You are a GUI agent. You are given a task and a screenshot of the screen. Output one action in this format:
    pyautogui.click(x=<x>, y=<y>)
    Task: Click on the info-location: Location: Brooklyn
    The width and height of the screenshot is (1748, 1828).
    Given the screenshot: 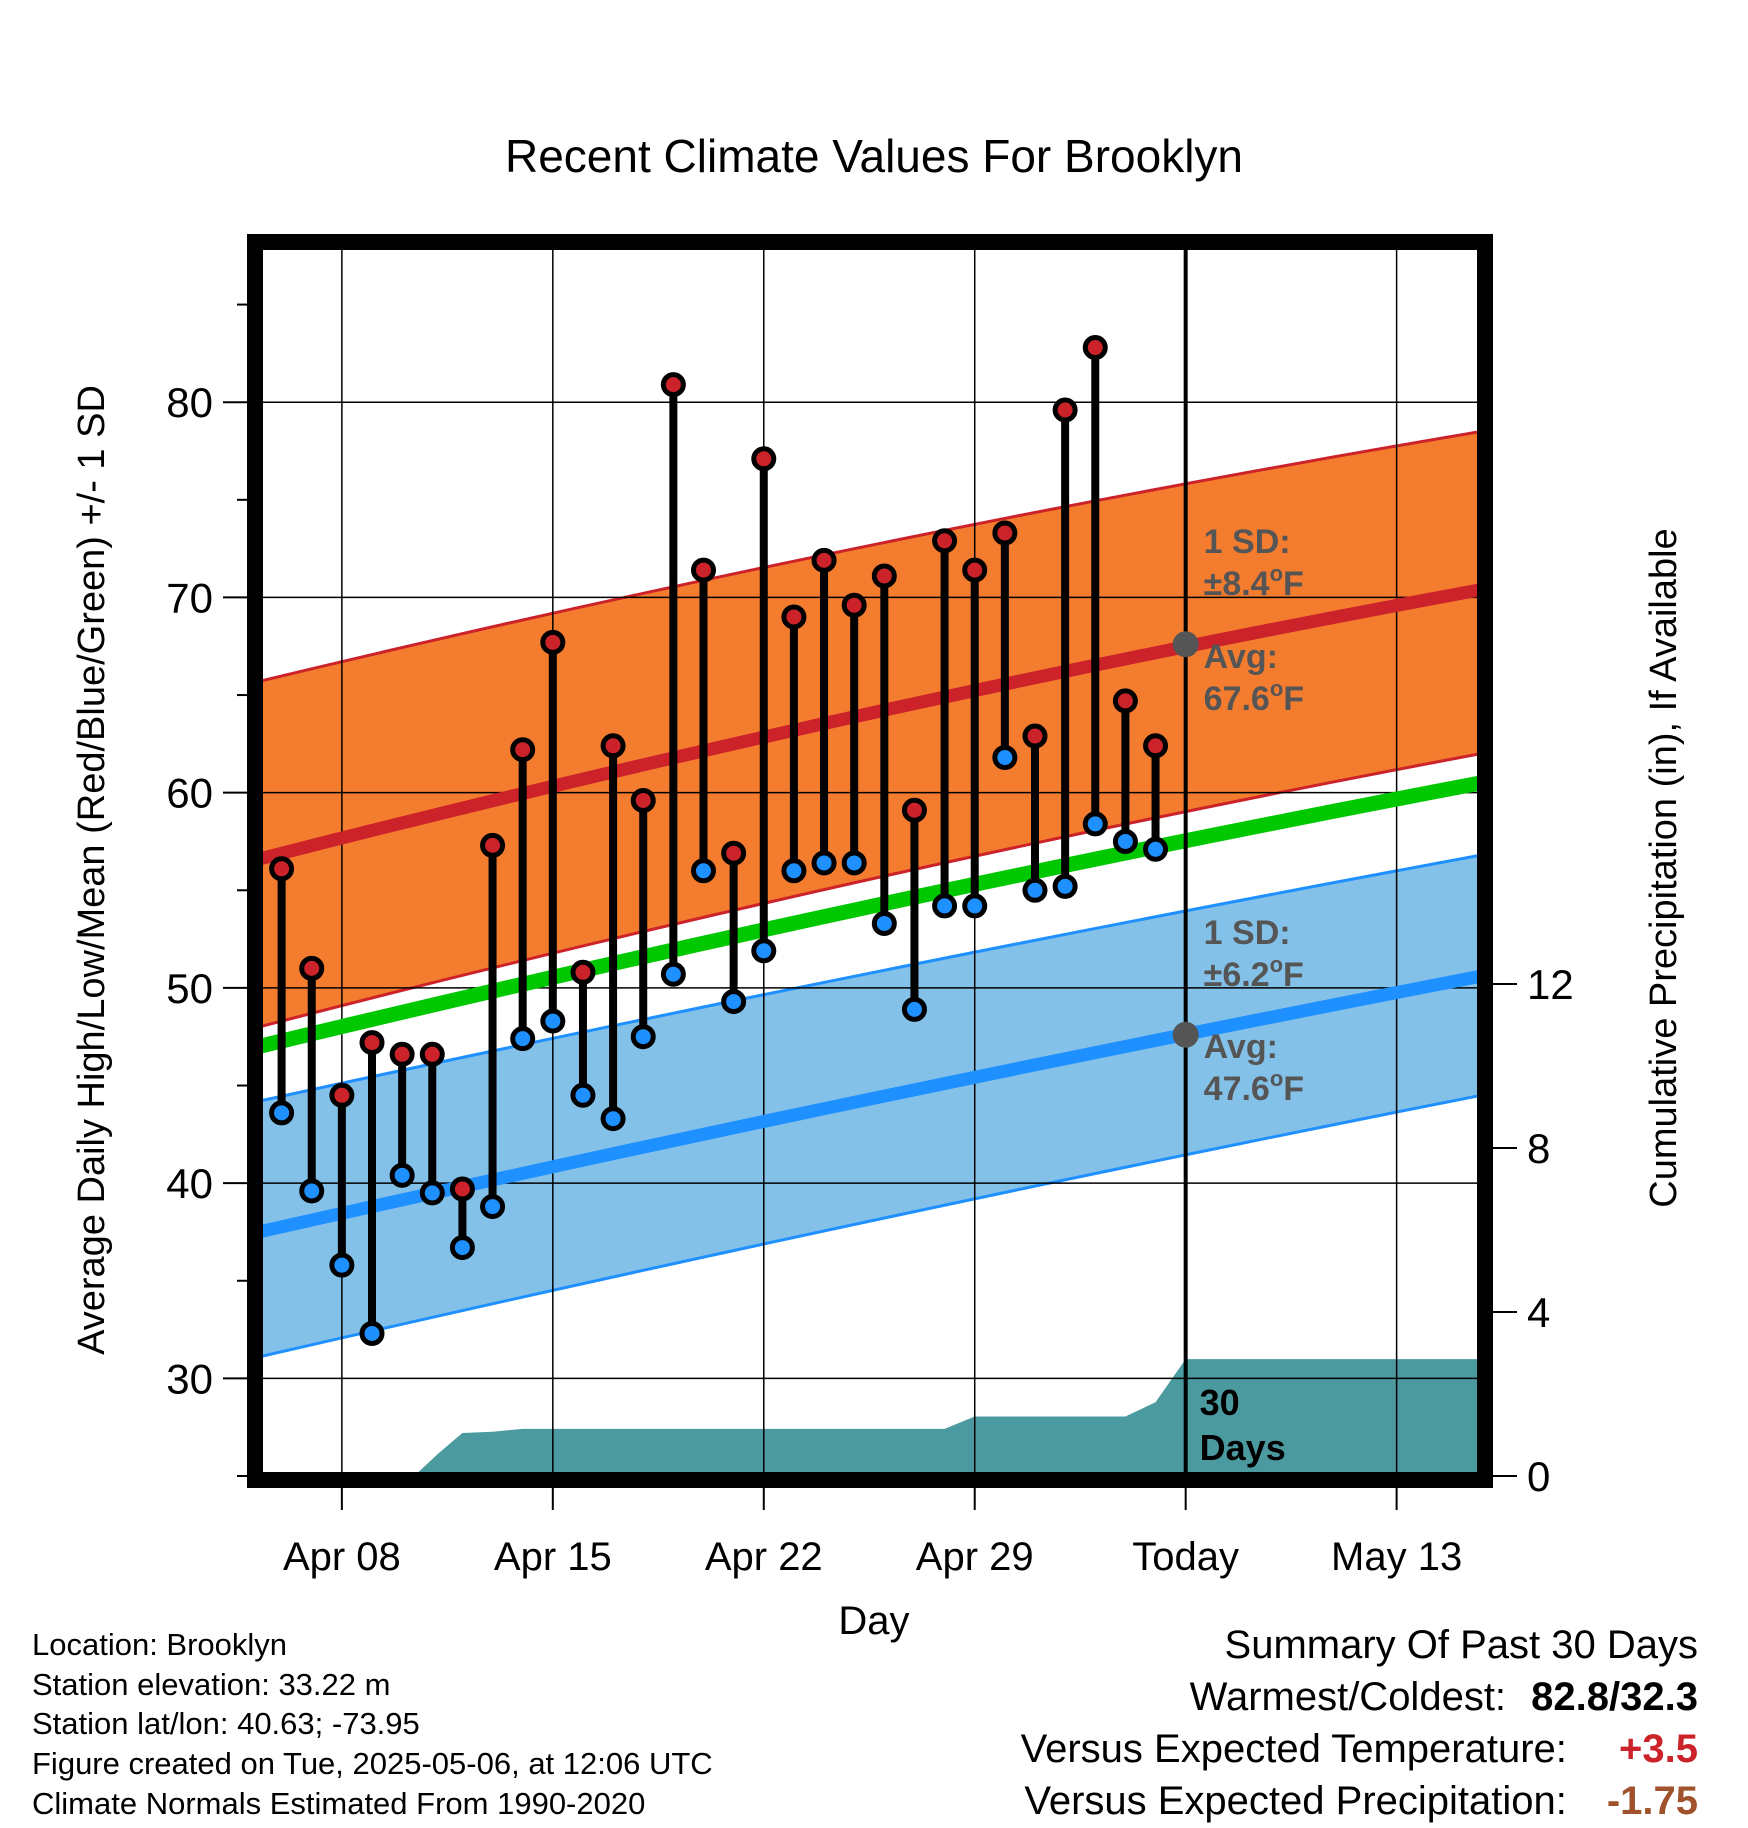 What is the action you would take?
    pyautogui.click(x=160, y=1644)
    